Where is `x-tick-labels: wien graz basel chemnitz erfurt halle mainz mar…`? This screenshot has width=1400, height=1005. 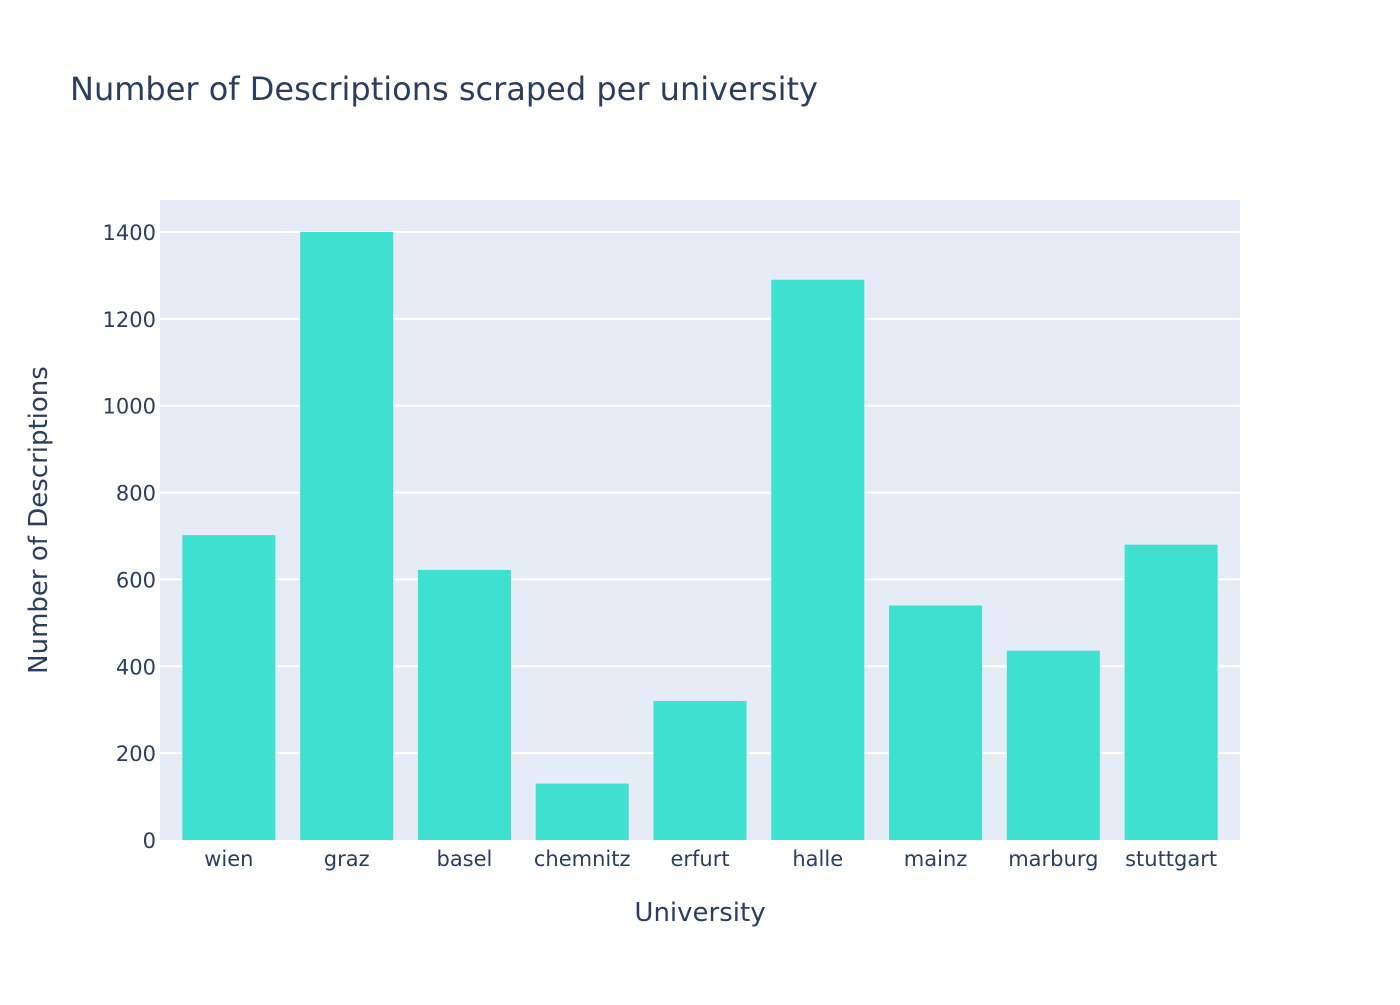
x-tick-labels: wien graz basel chemnitz erfurt halle mainz mar… is located at coordinates (710, 859).